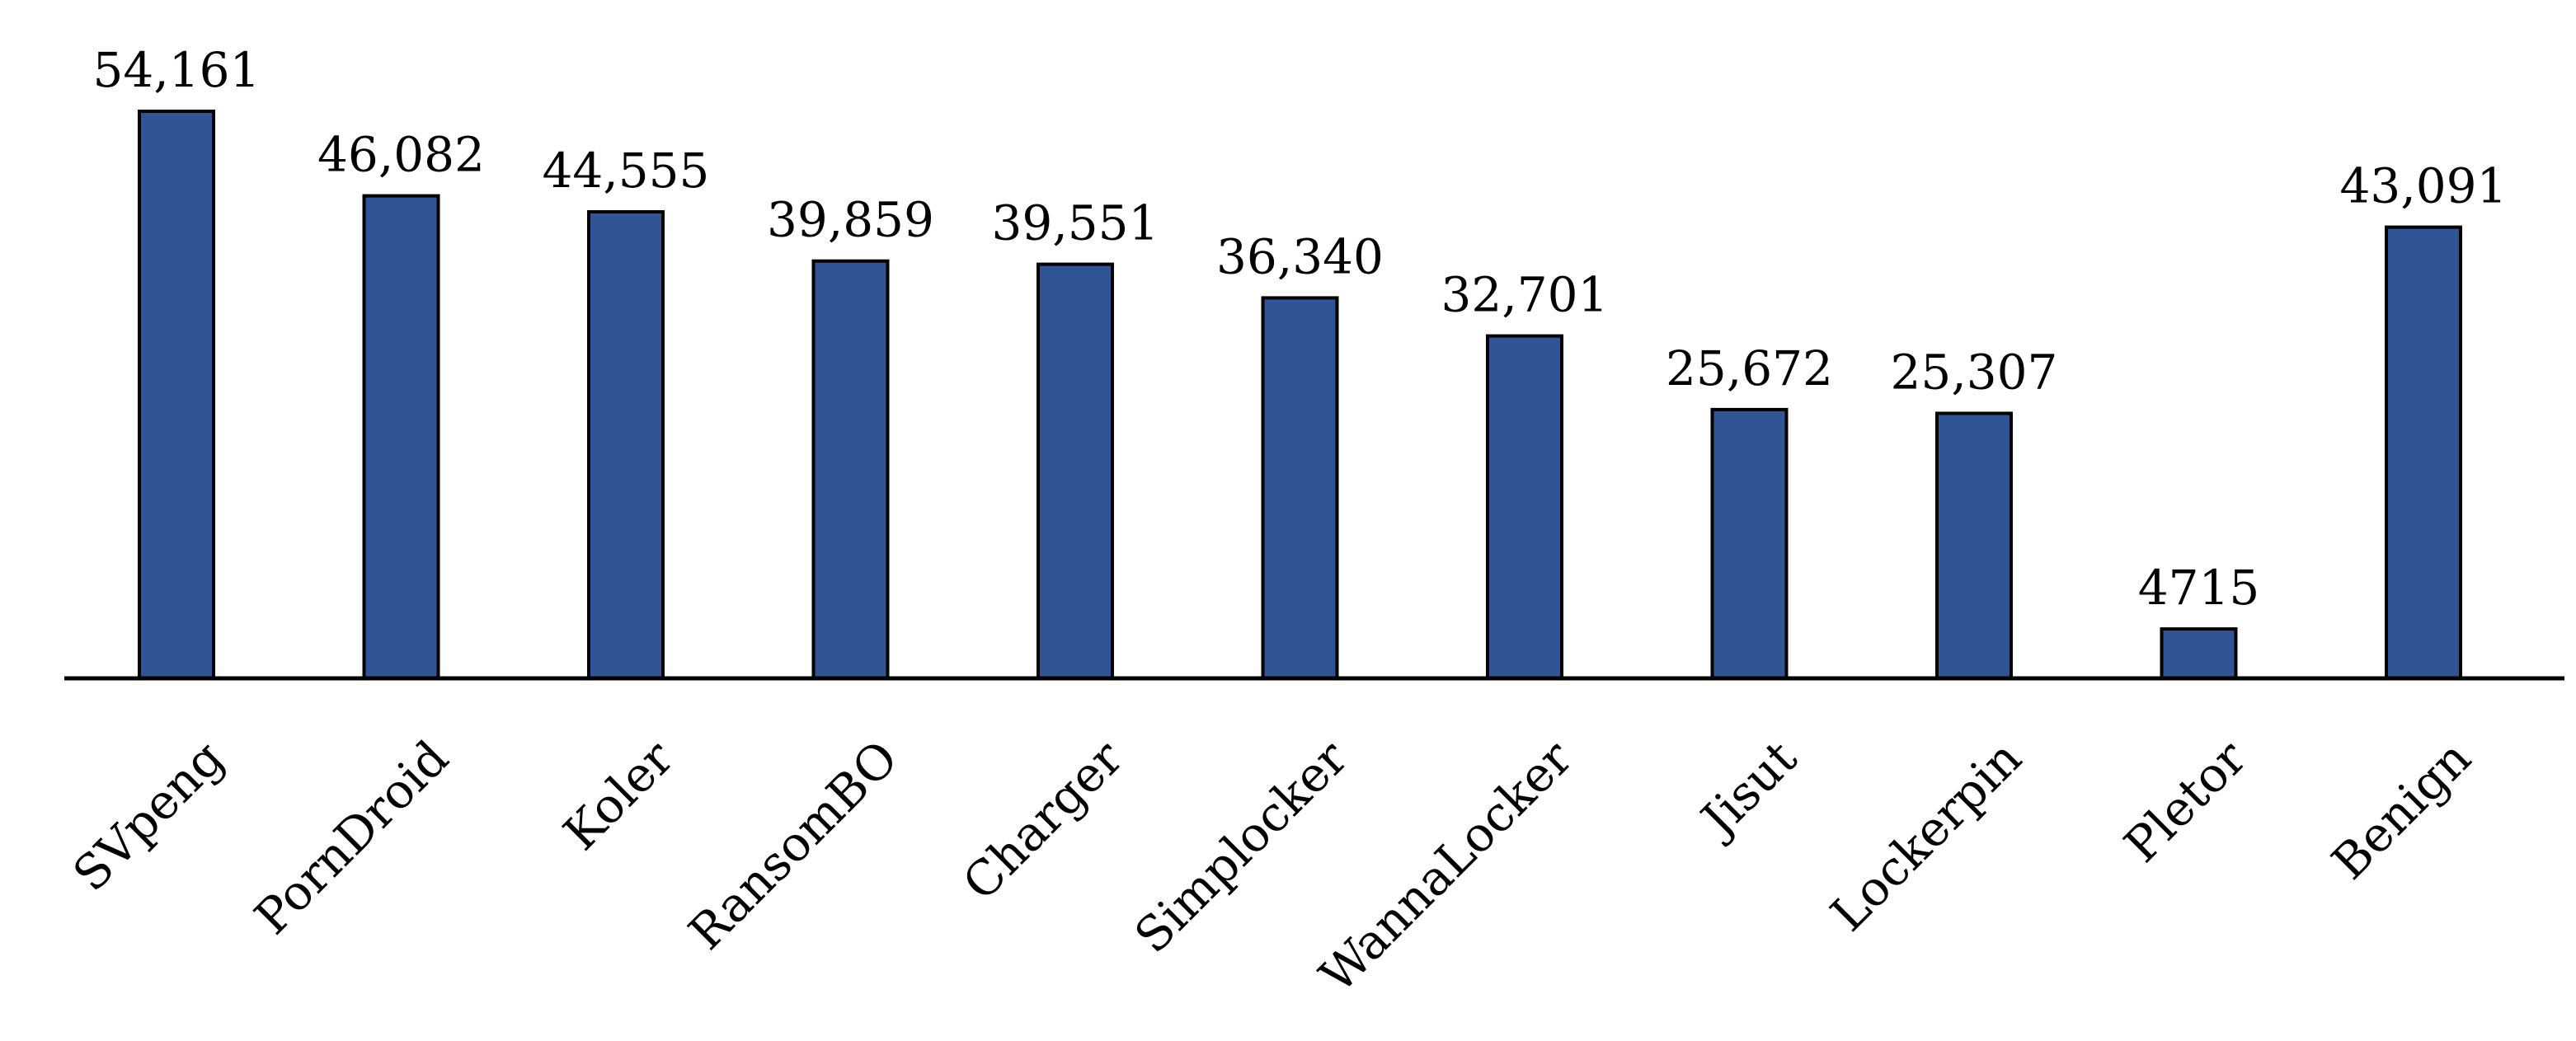 This screenshot has width=2576, height=1041. I want to click on data-label-ransombo: 39,859, so click(850, 220).